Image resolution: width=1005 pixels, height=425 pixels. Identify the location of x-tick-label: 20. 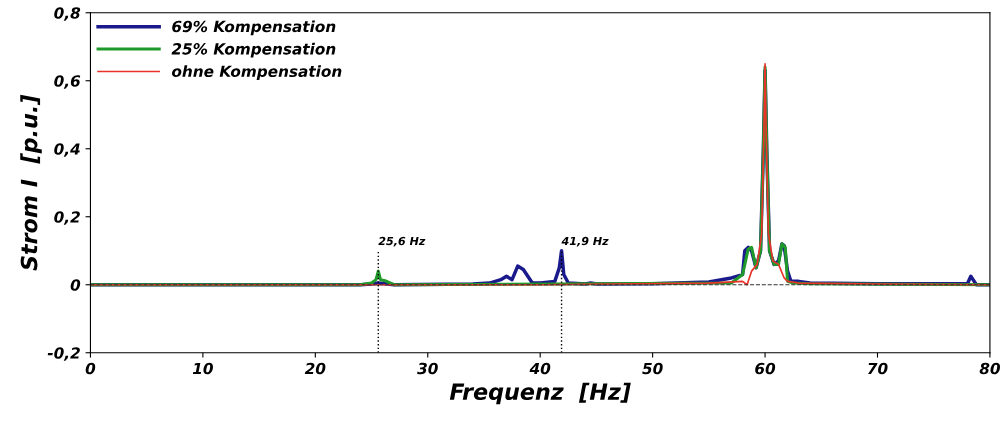
(315, 368).